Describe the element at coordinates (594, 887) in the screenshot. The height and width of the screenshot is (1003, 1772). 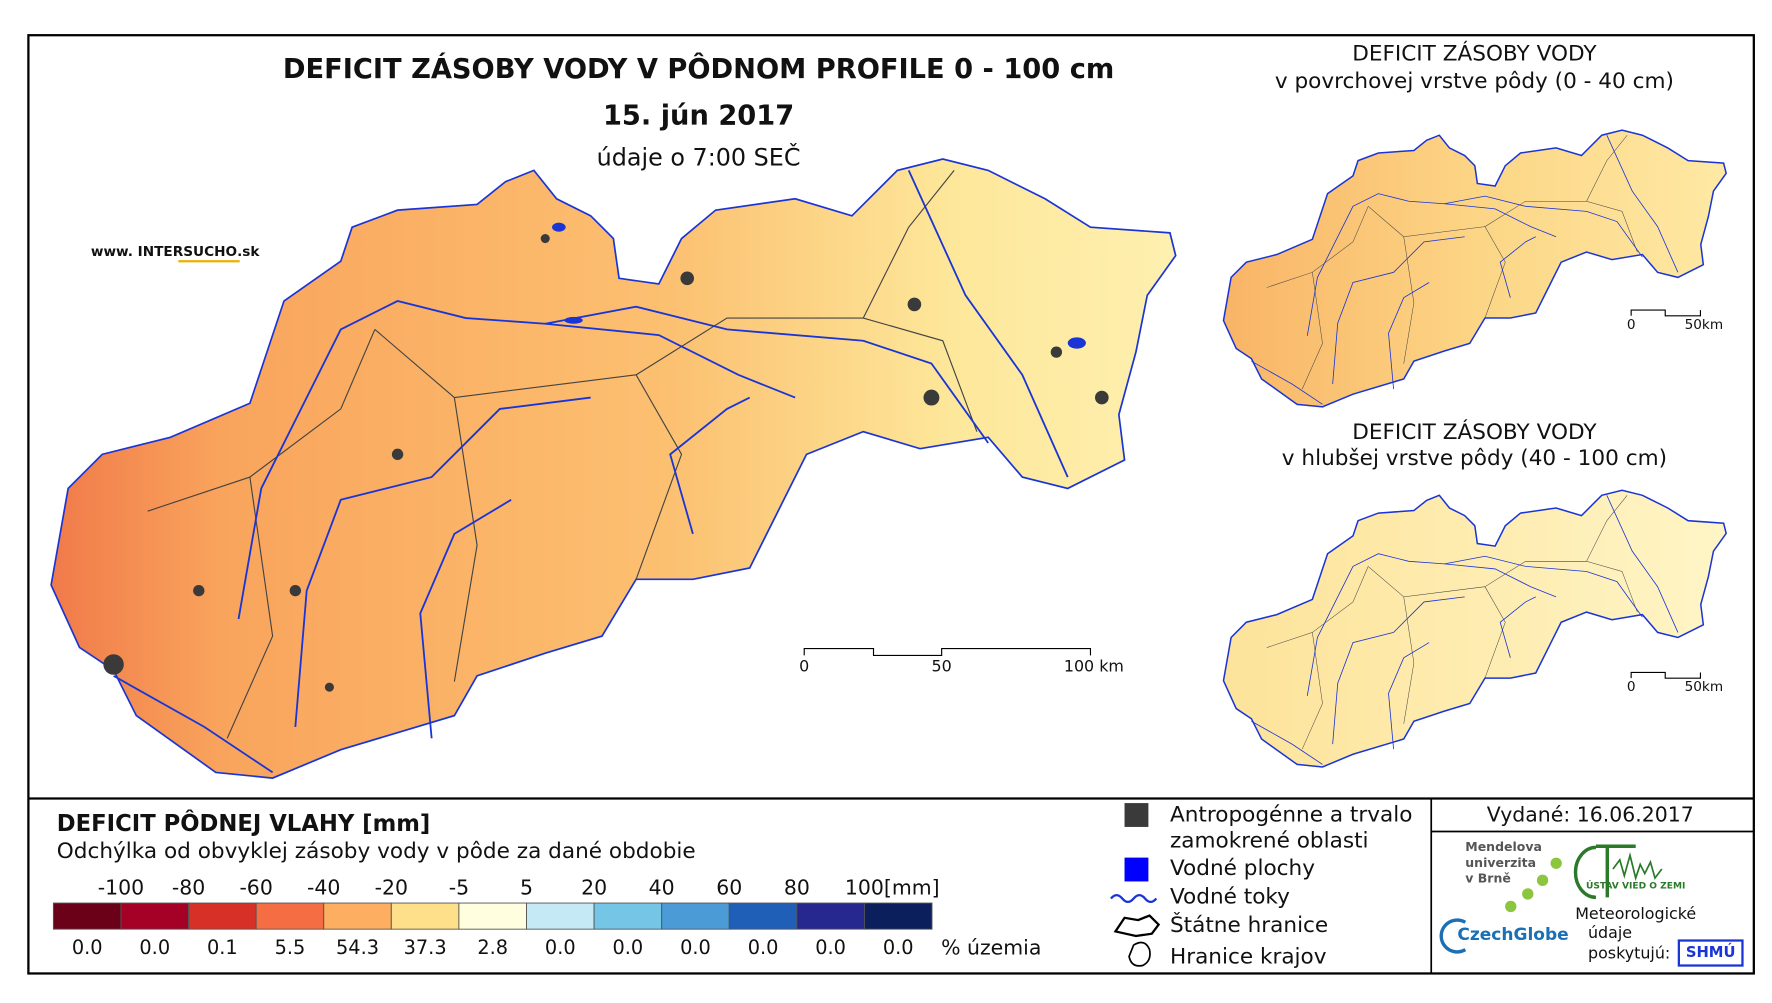
I see `legend-class-label: 20` at that location.